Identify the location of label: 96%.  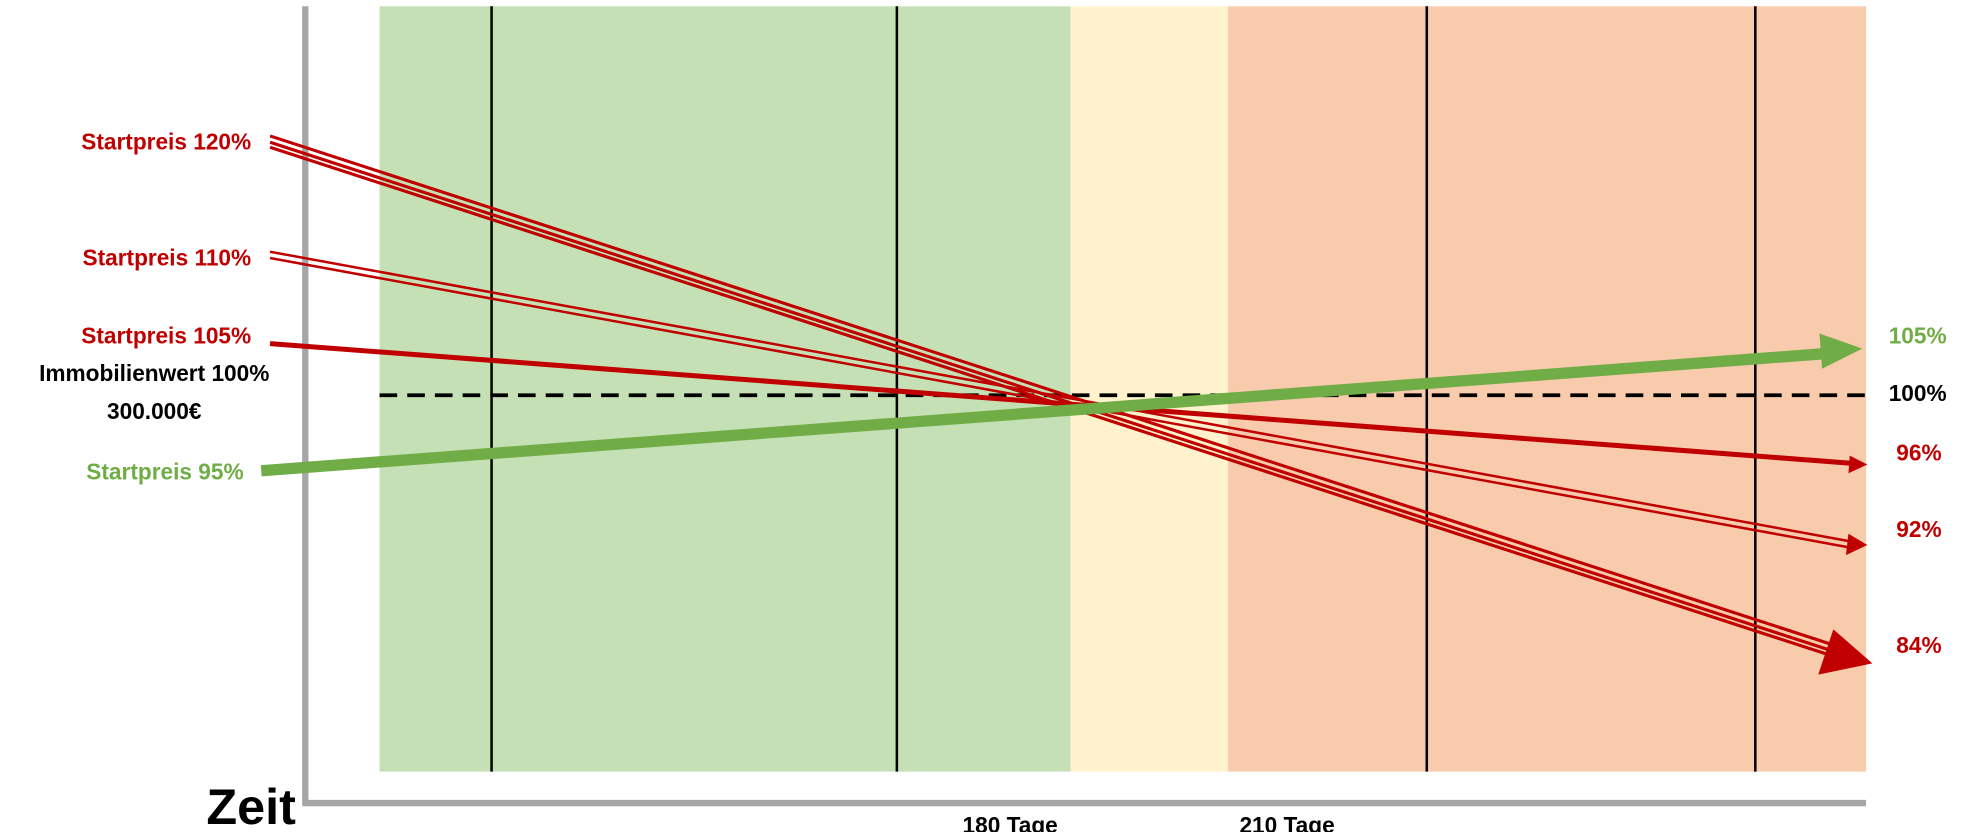
(1918, 452).